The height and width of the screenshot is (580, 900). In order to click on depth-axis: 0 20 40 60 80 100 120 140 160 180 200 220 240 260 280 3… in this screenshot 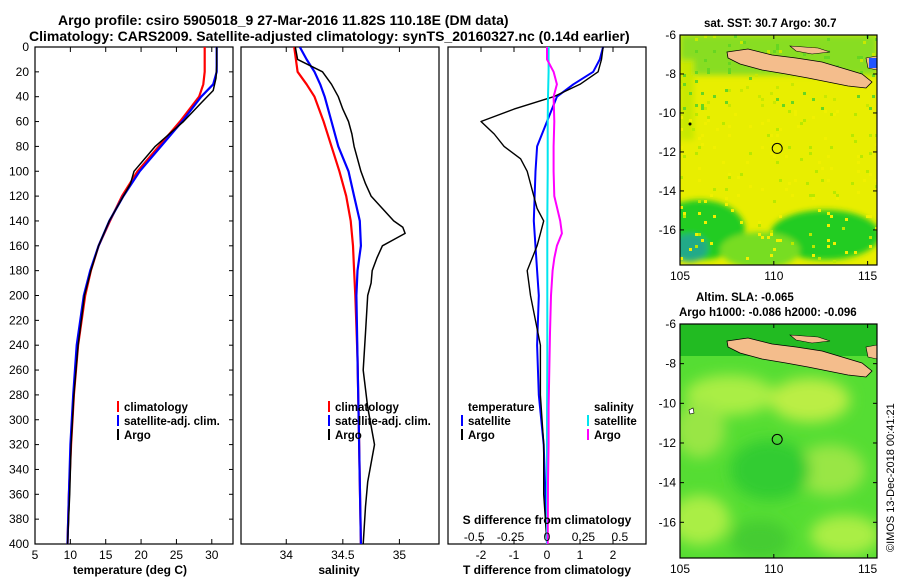, I will do `click(19, 295)`.